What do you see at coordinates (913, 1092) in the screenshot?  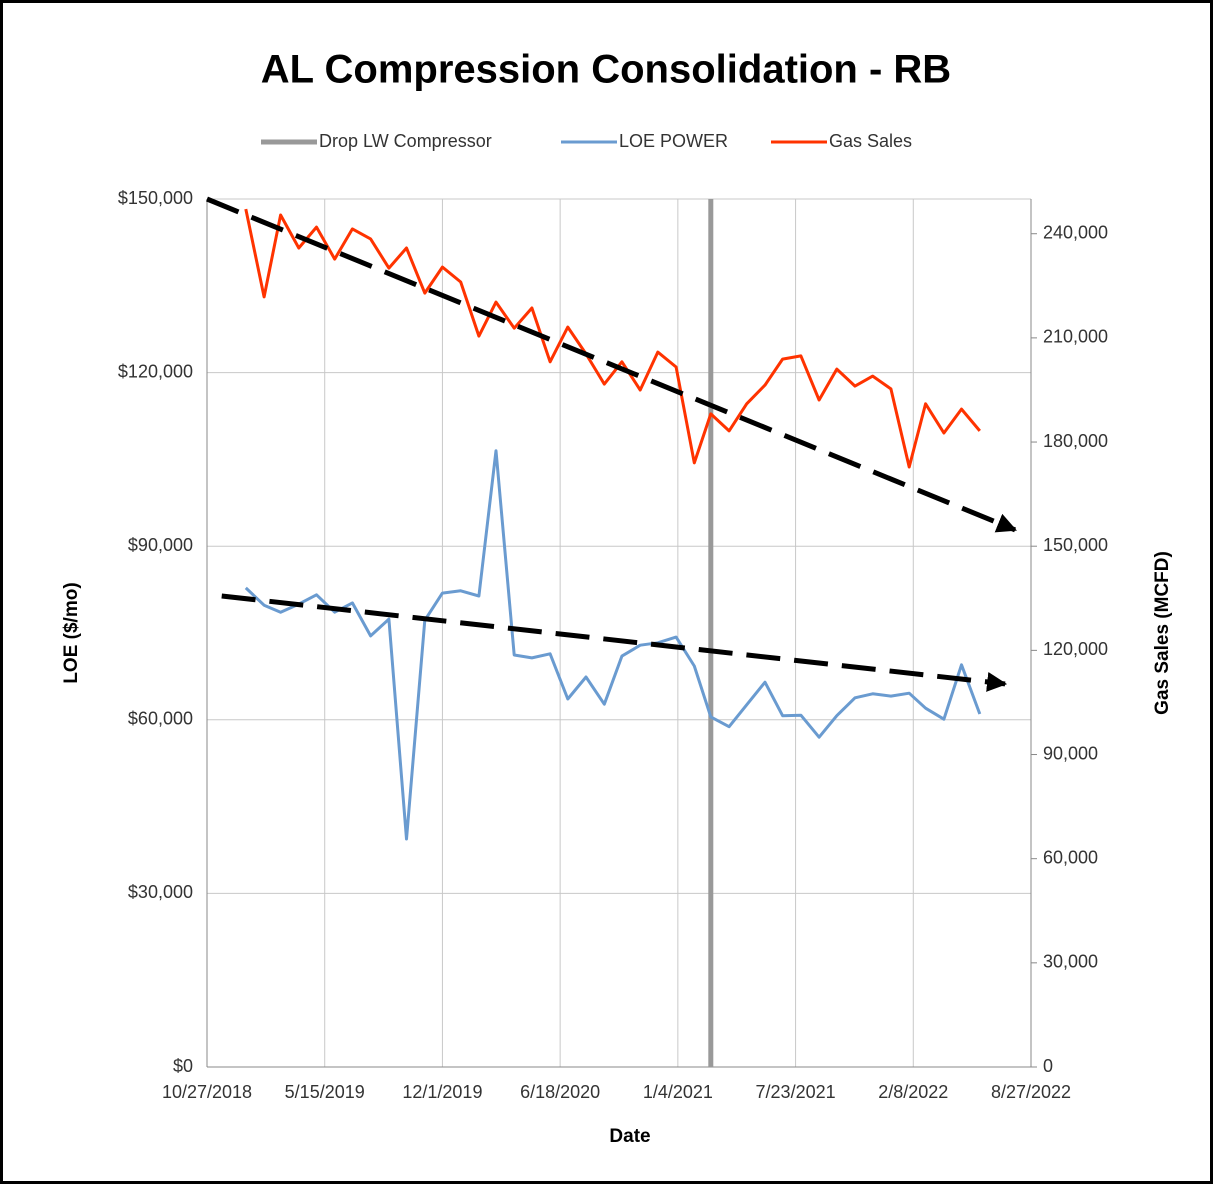 I see `x-tick-label: 2/8/2022` at bounding box center [913, 1092].